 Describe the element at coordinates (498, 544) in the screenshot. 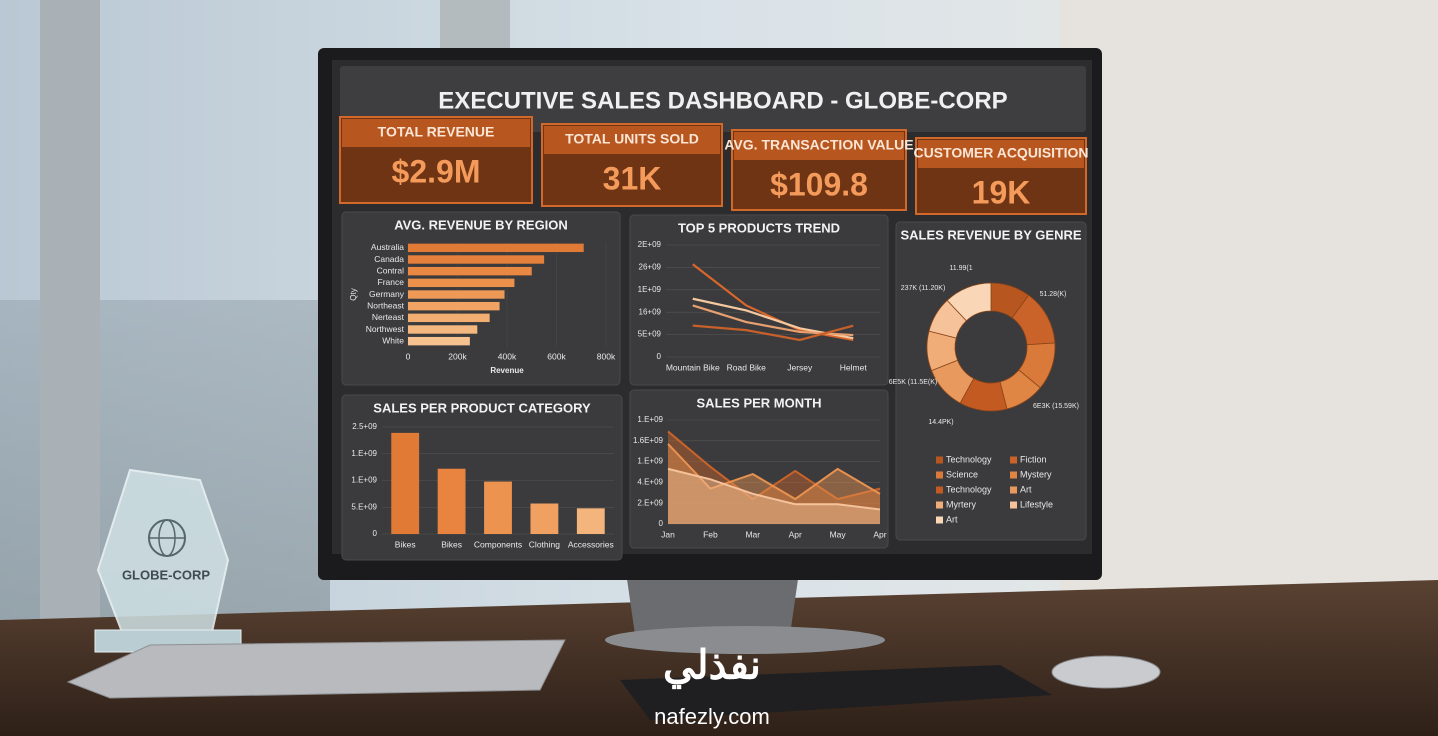

I see `x-tick-label: Components` at that location.